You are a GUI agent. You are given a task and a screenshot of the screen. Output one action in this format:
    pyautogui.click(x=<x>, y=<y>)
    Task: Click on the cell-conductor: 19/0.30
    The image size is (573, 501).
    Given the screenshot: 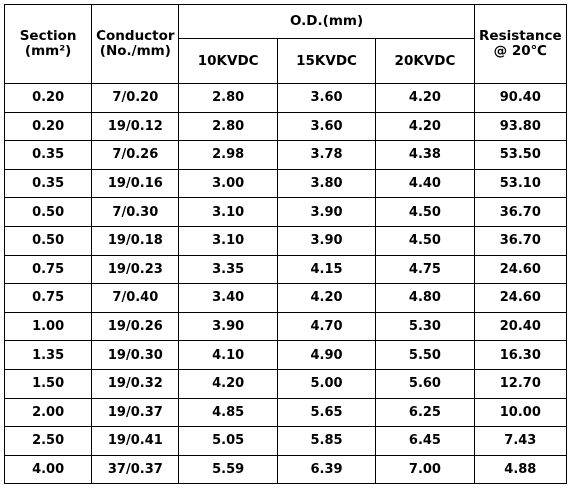 What is the action you would take?
    pyautogui.click(x=135, y=355)
    